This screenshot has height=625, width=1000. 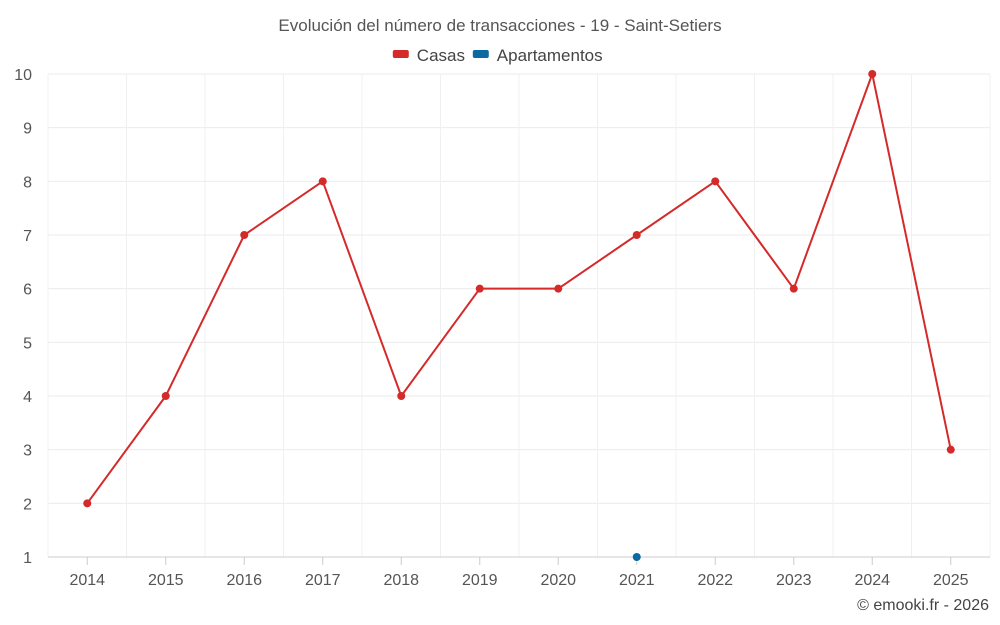 I want to click on y-tick-label: 4, so click(x=27, y=397).